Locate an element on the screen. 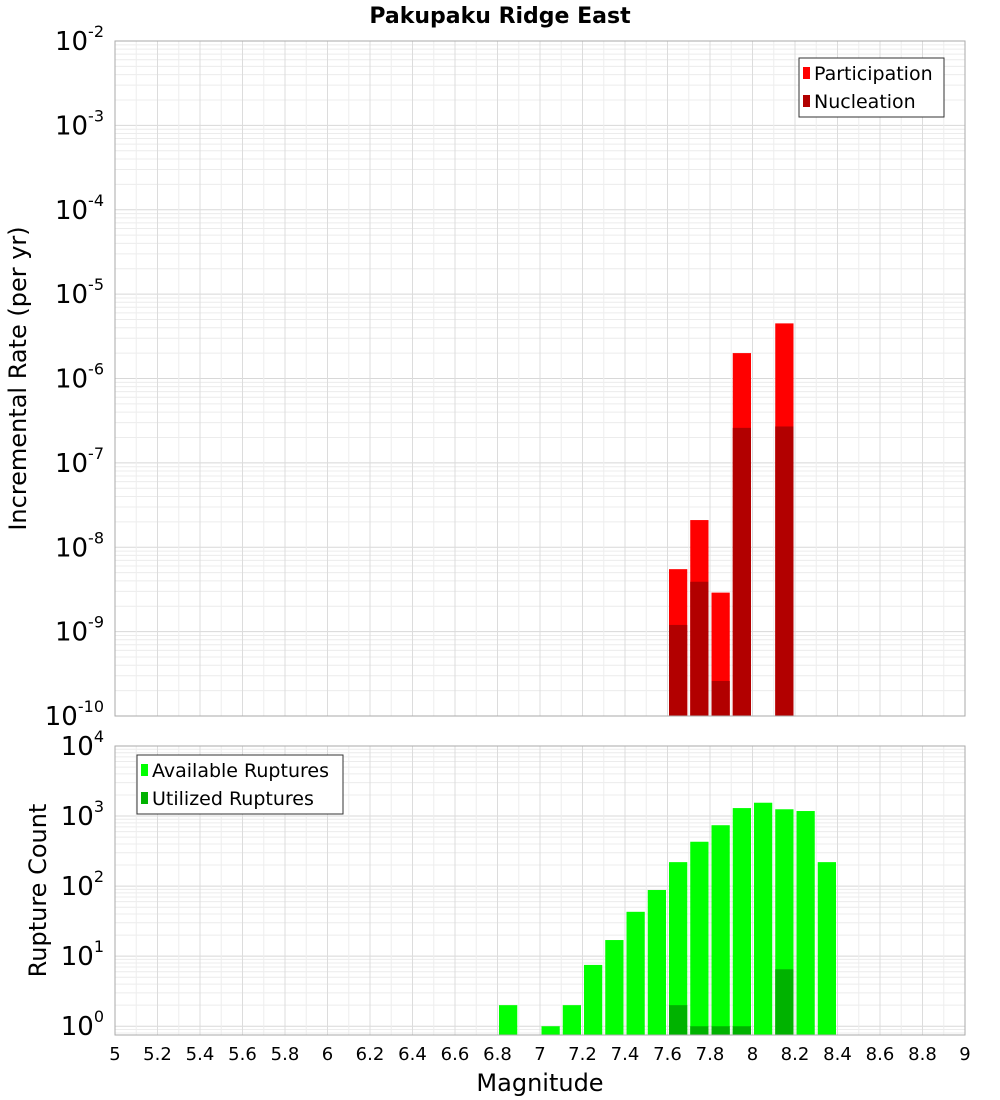 This screenshot has height=1100, width=1000. y-tick-exponent: -3 is located at coordinates (96, 115).